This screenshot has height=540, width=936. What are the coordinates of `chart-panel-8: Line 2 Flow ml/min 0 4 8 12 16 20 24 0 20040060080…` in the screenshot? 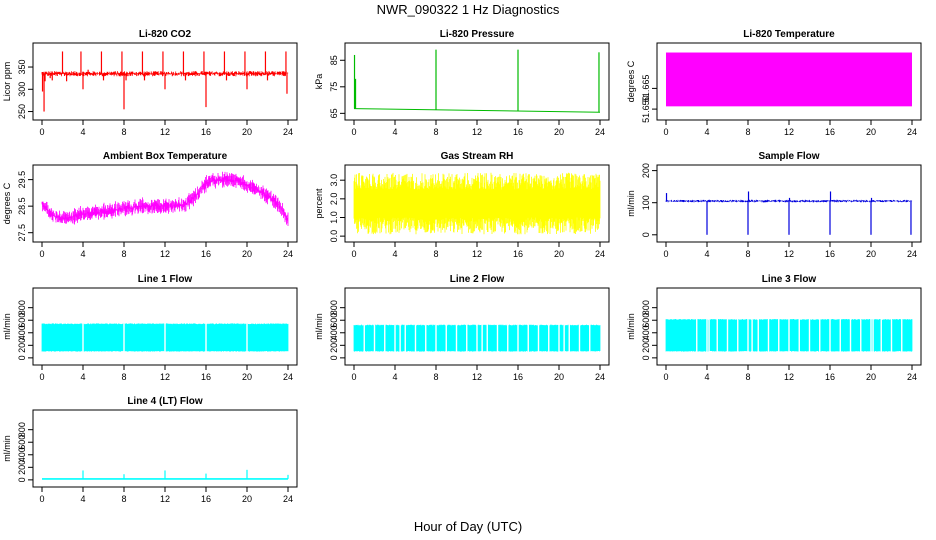 It's located at (462, 328).